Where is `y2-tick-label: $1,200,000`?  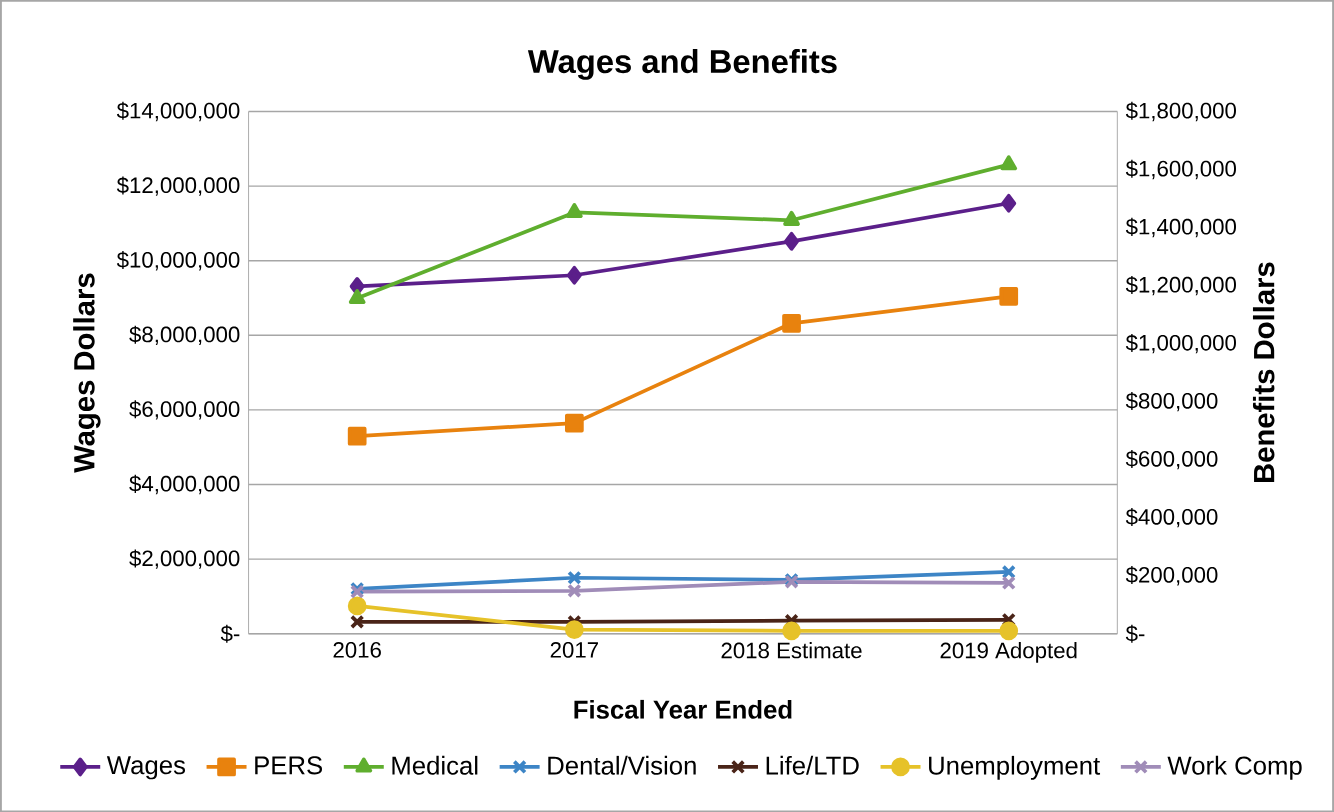
y2-tick-label: $1,200,000 is located at coordinates (1180, 285).